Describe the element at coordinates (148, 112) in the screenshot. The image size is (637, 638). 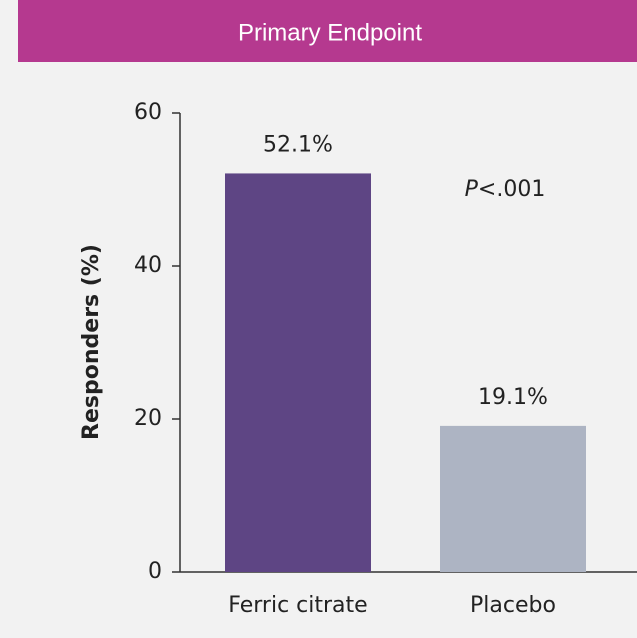
I see `y-tick-label: 60` at that location.